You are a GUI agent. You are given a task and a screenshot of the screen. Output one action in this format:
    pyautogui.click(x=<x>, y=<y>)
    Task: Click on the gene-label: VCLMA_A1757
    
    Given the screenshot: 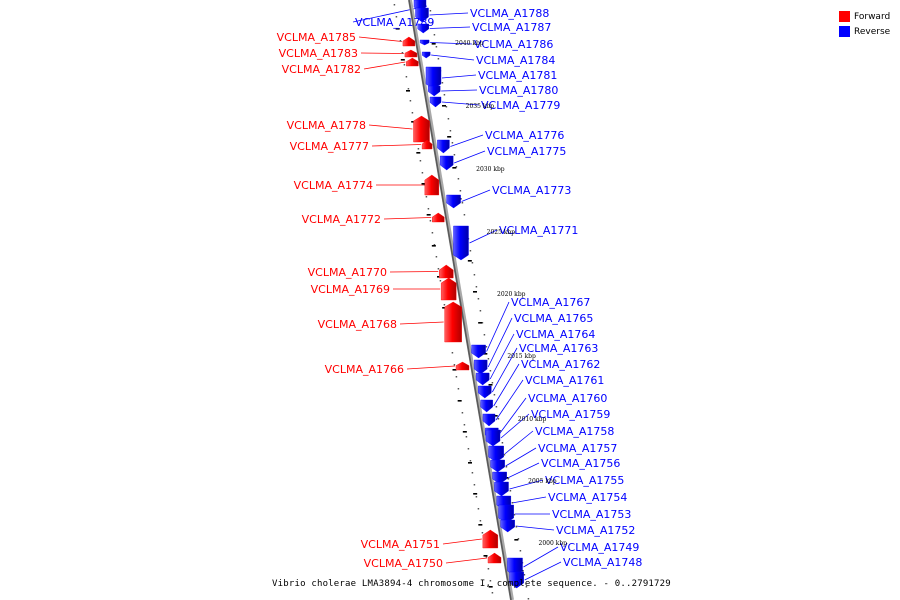 What is the action you would take?
    pyautogui.click(x=577, y=448)
    